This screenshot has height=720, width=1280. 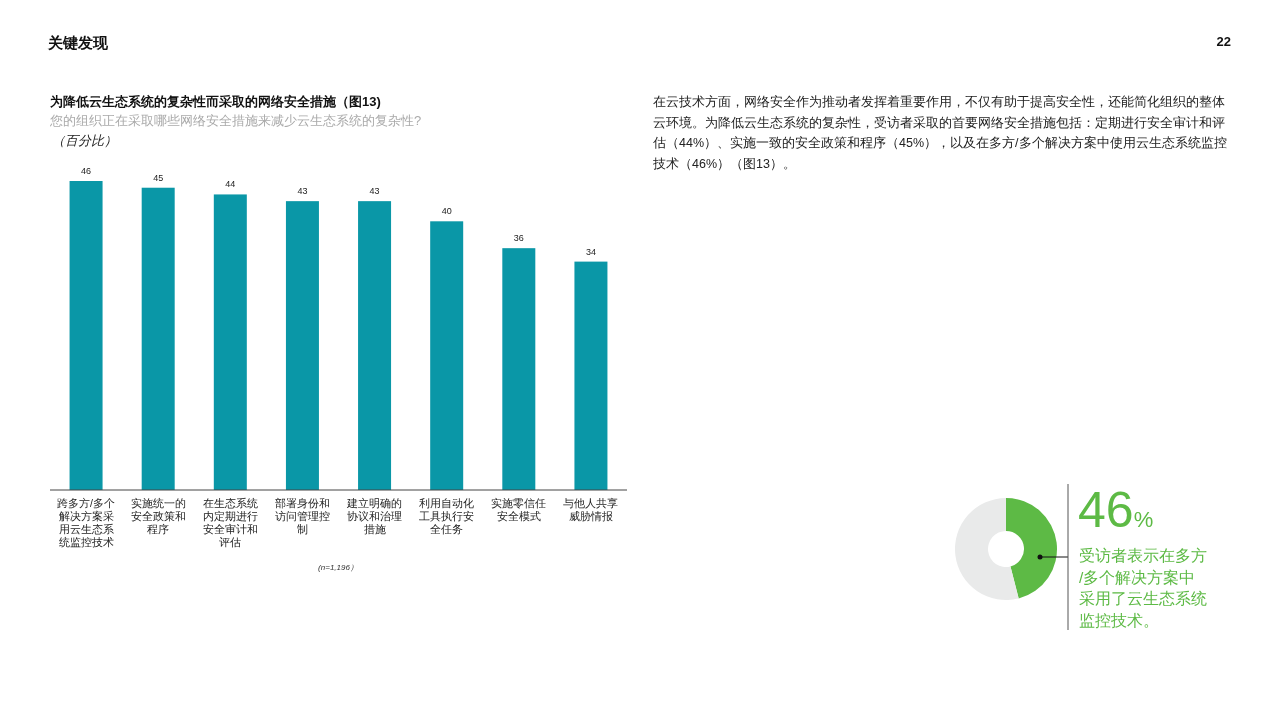 What do you see at coordinates (518, 238) in the screenshot?
I see `data-label: 36` at bounding box center [518, 238].